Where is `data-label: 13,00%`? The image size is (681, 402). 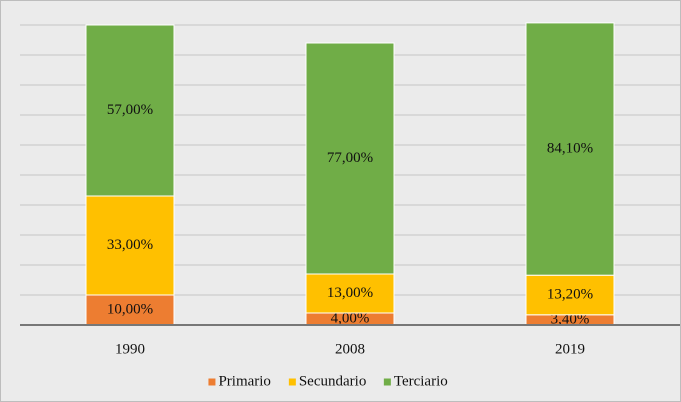
data-label: 13,00% is located at coordinates (350, 293).